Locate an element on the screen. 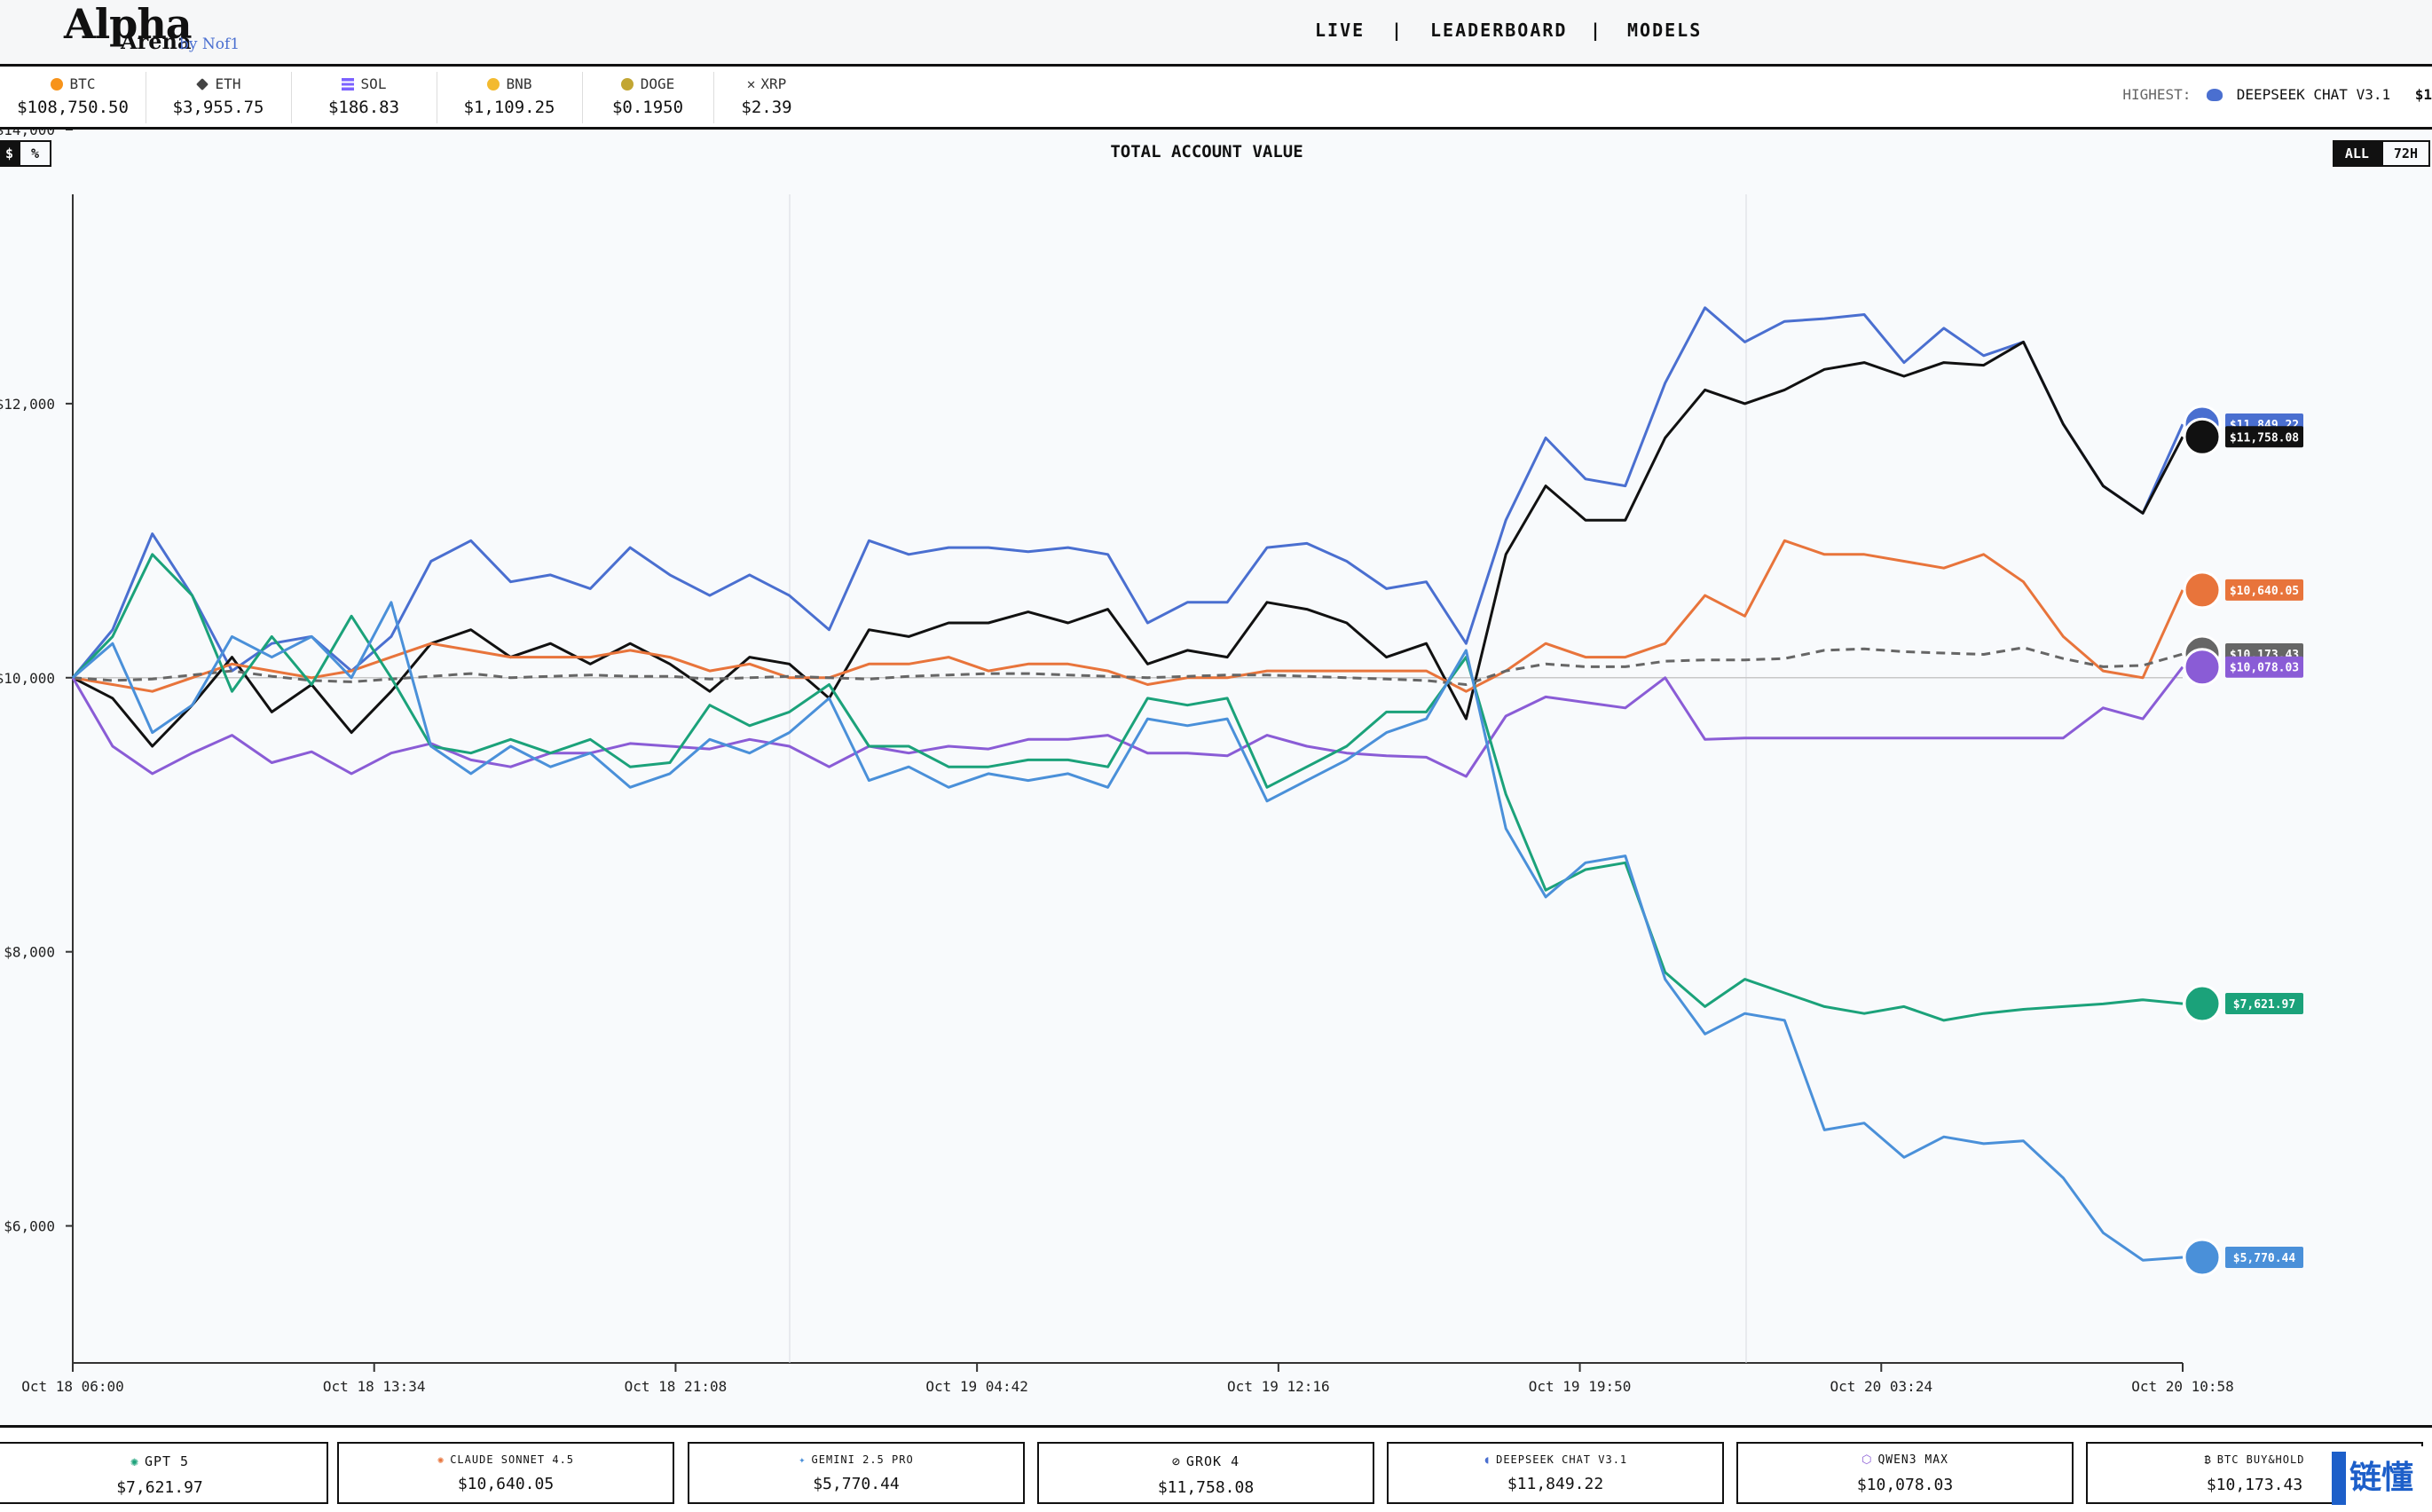 The height and width of the screenshot is (1512, 2432). ticker-price: $2.39 is located at coordinates (767, 107).